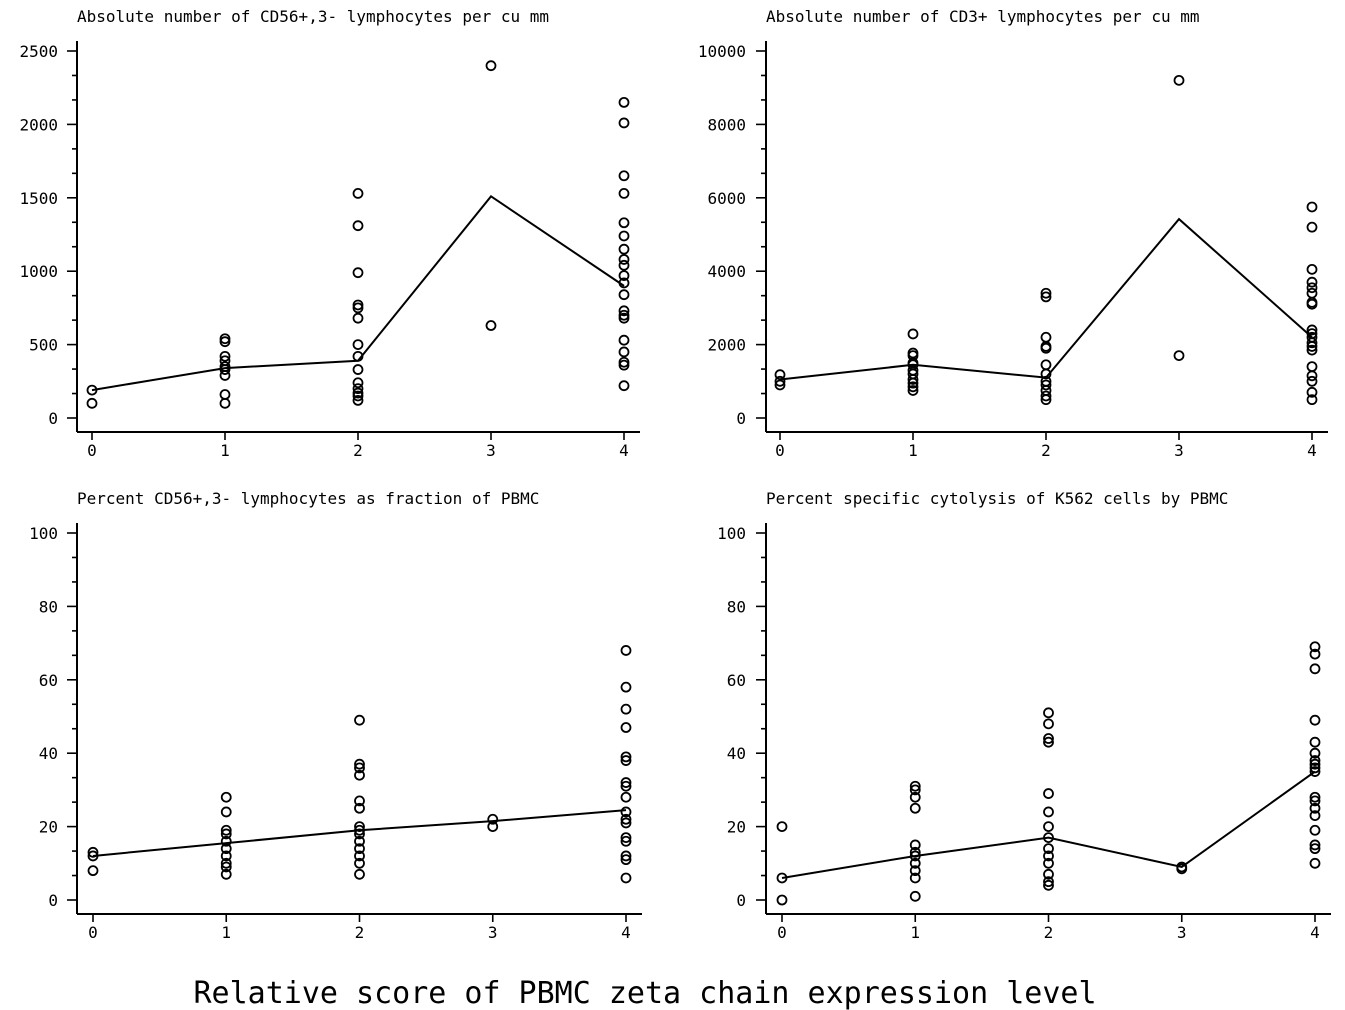 The height and width of the screenshot is (1010, 1345). Describe the element at coordinates (225, 450) in the screenshot. I see `x-tick-label: 1` at that location.